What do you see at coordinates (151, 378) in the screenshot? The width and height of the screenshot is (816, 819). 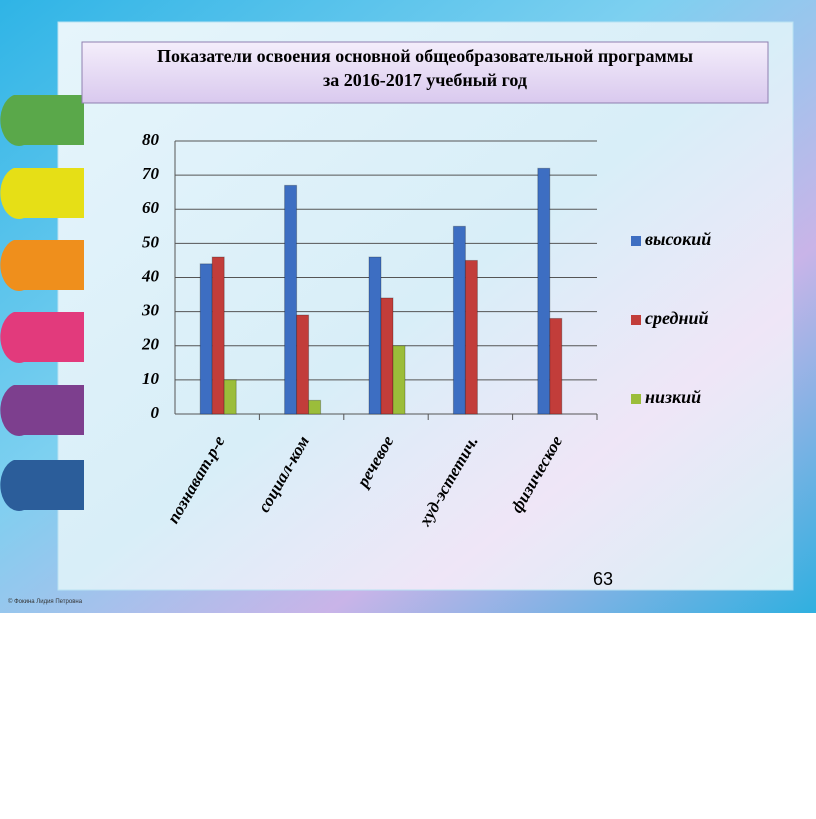 I see `y-tick-label: 10` at bounding box center [151, 378].